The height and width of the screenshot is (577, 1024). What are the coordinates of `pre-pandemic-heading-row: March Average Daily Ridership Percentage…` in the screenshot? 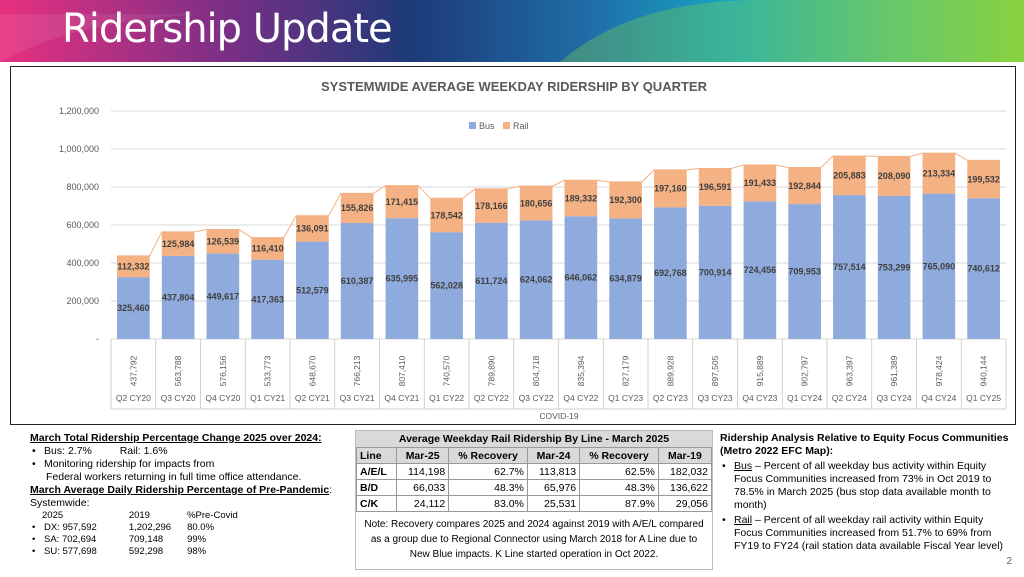 It's located at (190, 490).